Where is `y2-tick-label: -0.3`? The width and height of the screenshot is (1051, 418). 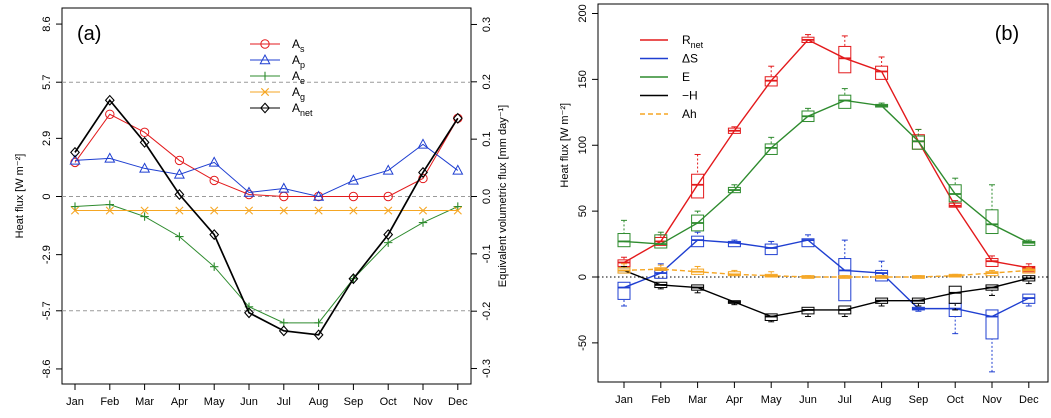
y2-tick-label: -0.3 is located at coordinates (487, 368).